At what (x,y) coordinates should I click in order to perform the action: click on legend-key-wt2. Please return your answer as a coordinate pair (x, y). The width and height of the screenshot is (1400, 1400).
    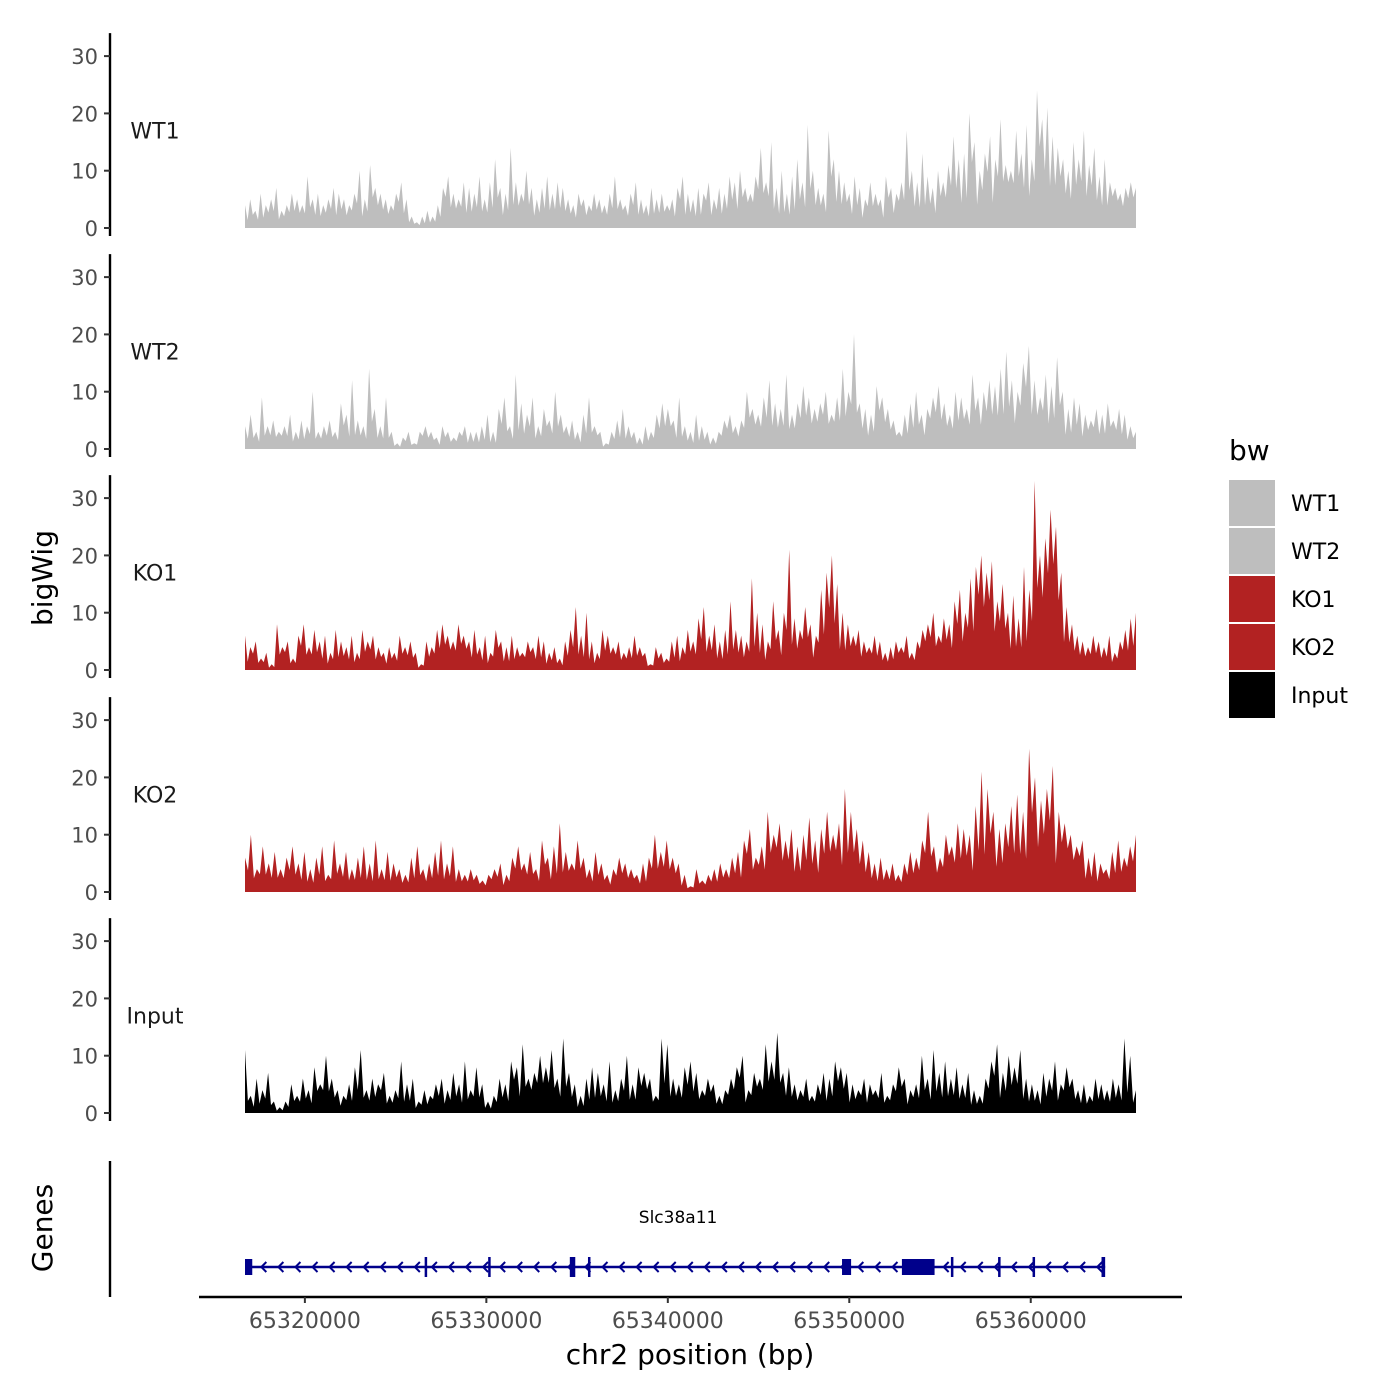
    Looking at the image, I should click on (1252, 551).